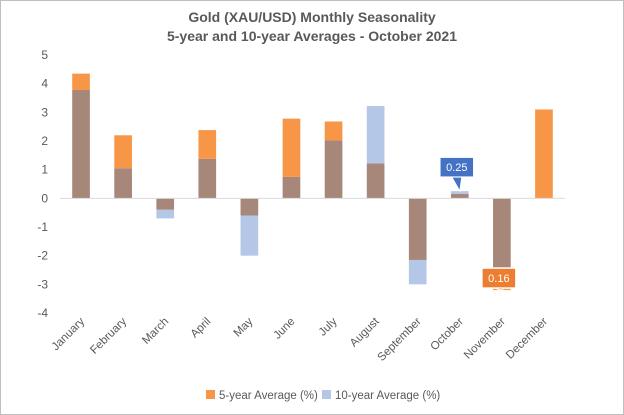 The image size is (624, 415). I want to click on x-tick-label: October, so click(447, 335).